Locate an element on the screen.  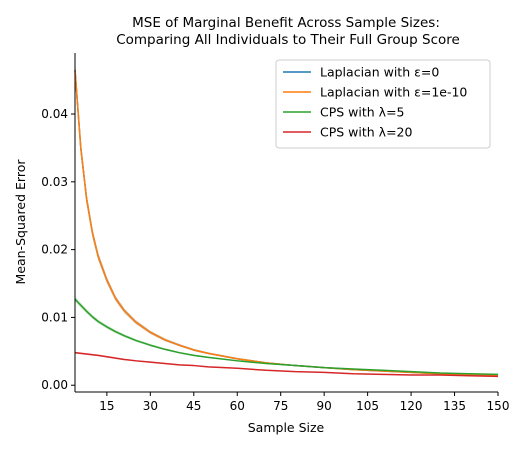
y-tick-label: 0.02 is located at coordinates (54, 250).